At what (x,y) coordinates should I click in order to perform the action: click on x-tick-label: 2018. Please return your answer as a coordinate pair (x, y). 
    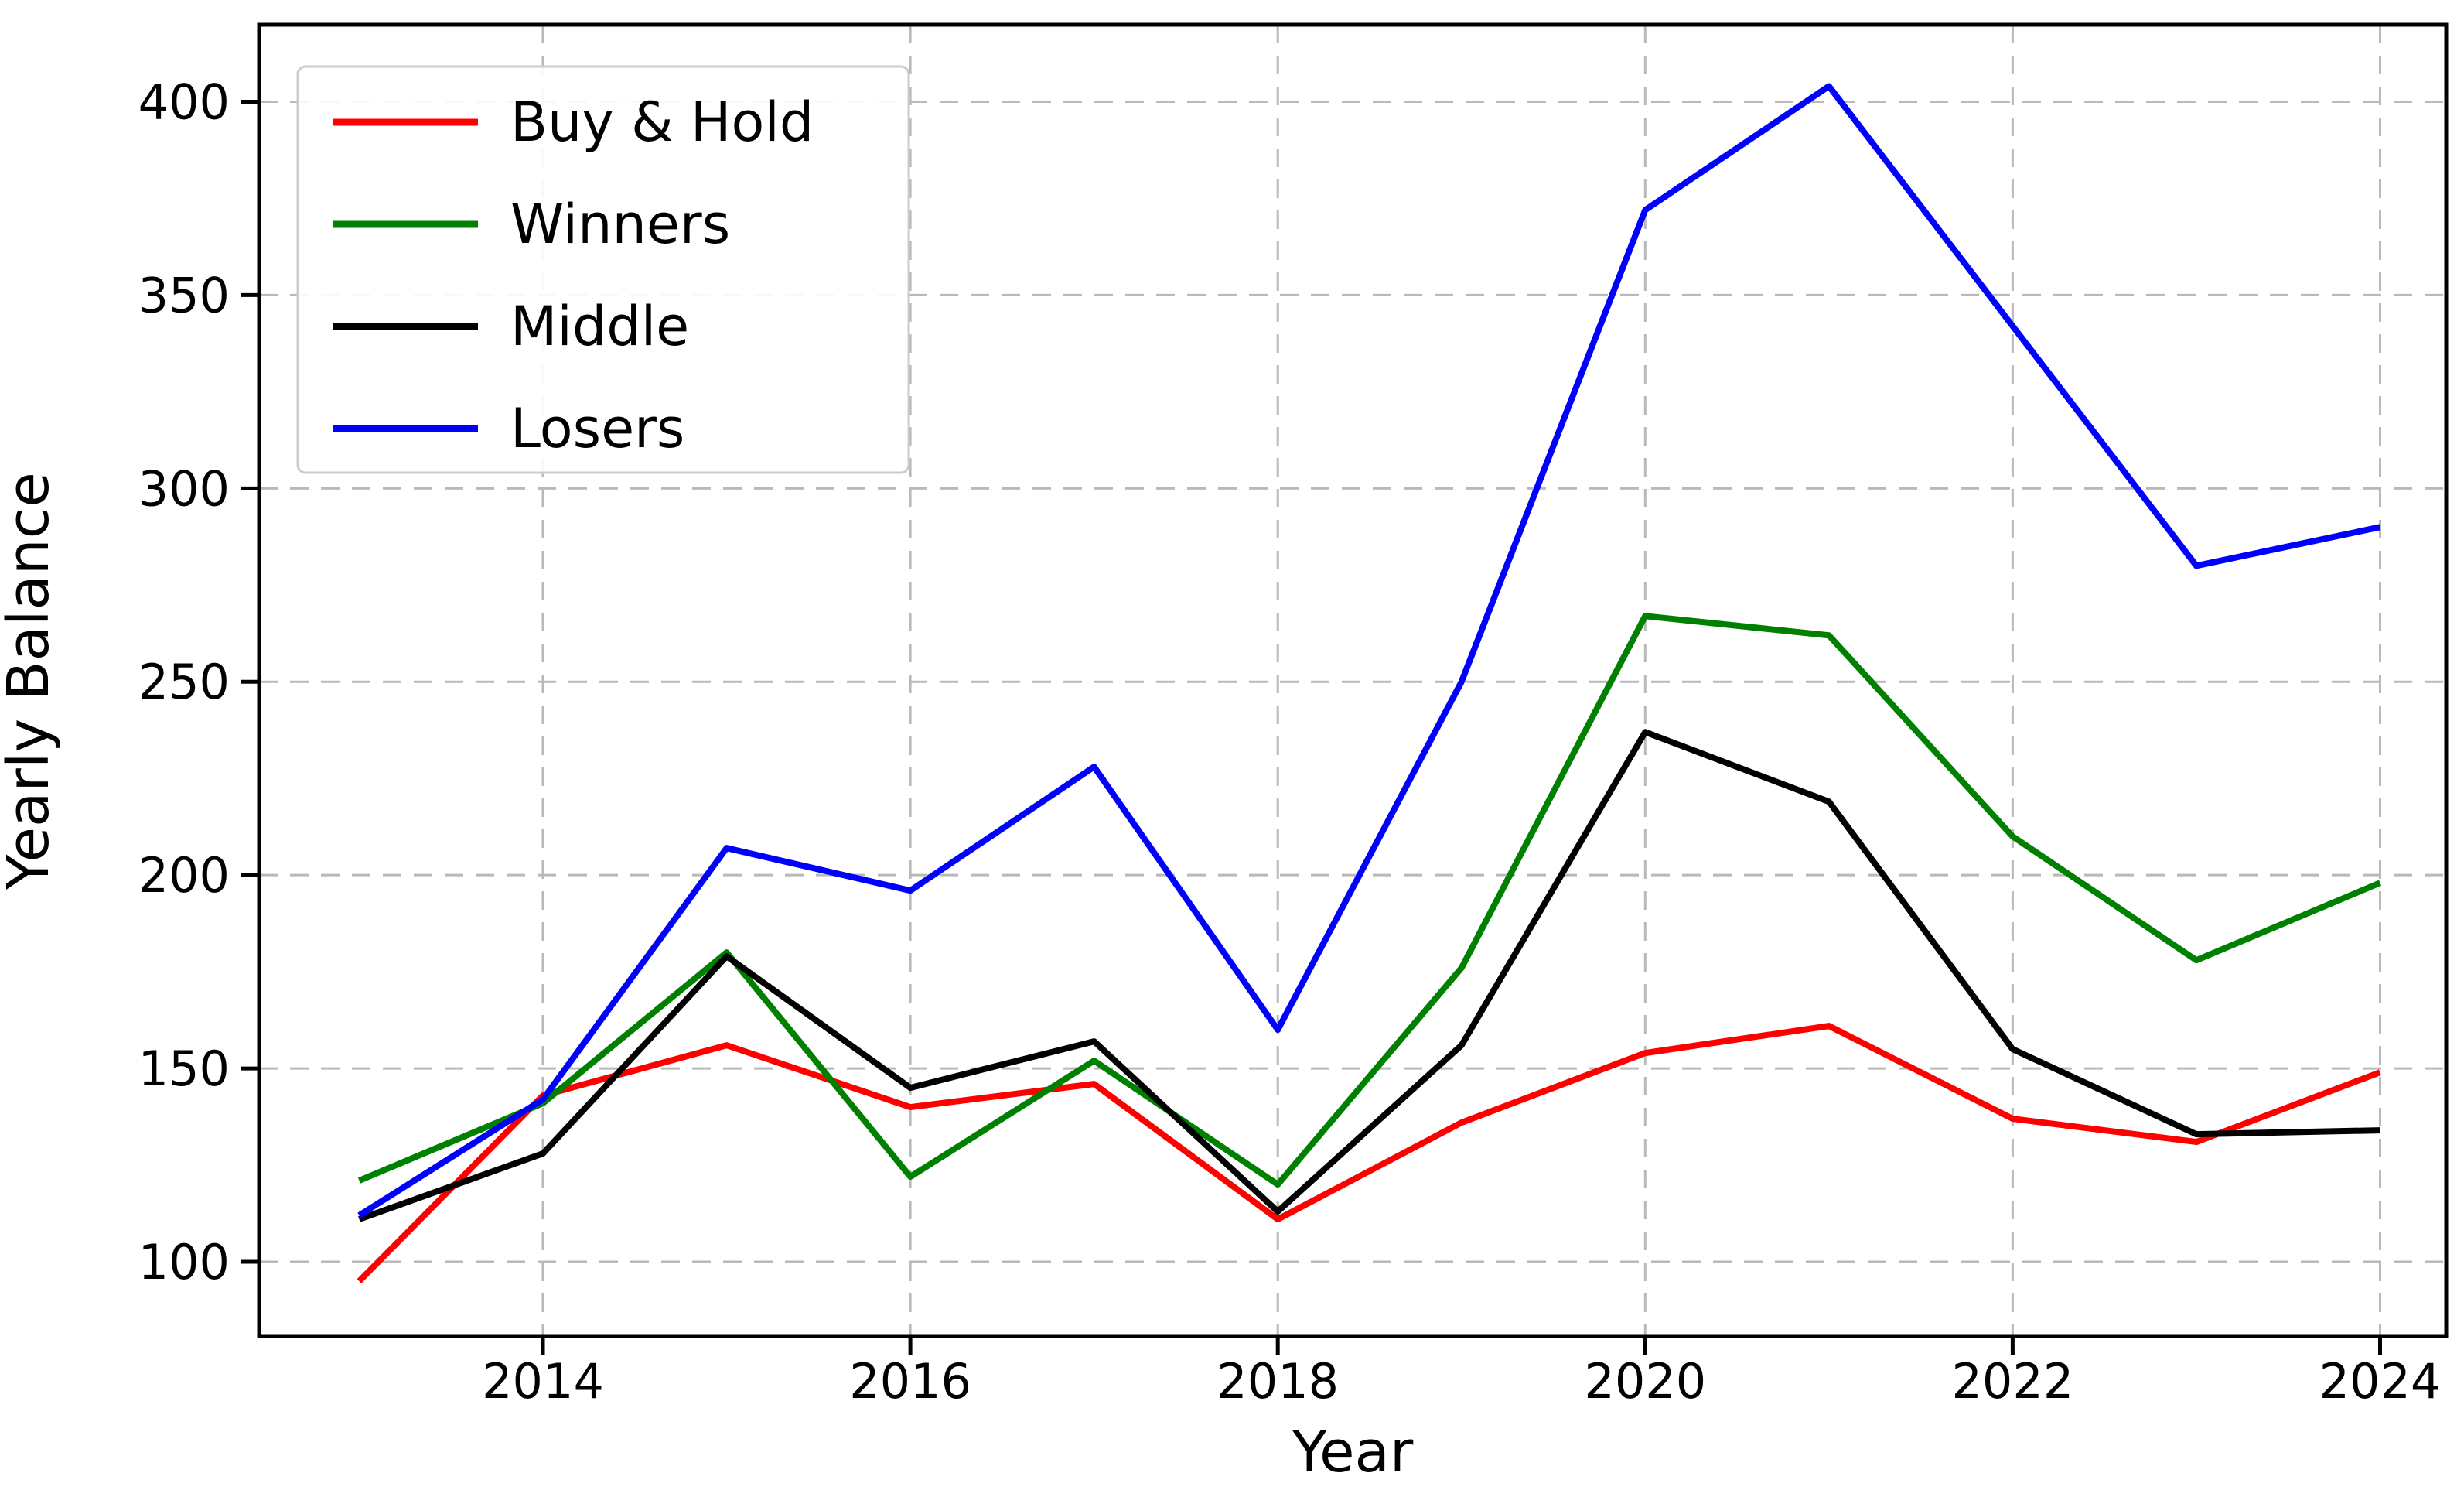
    Looking at the image, I should click on (1278, 1382).